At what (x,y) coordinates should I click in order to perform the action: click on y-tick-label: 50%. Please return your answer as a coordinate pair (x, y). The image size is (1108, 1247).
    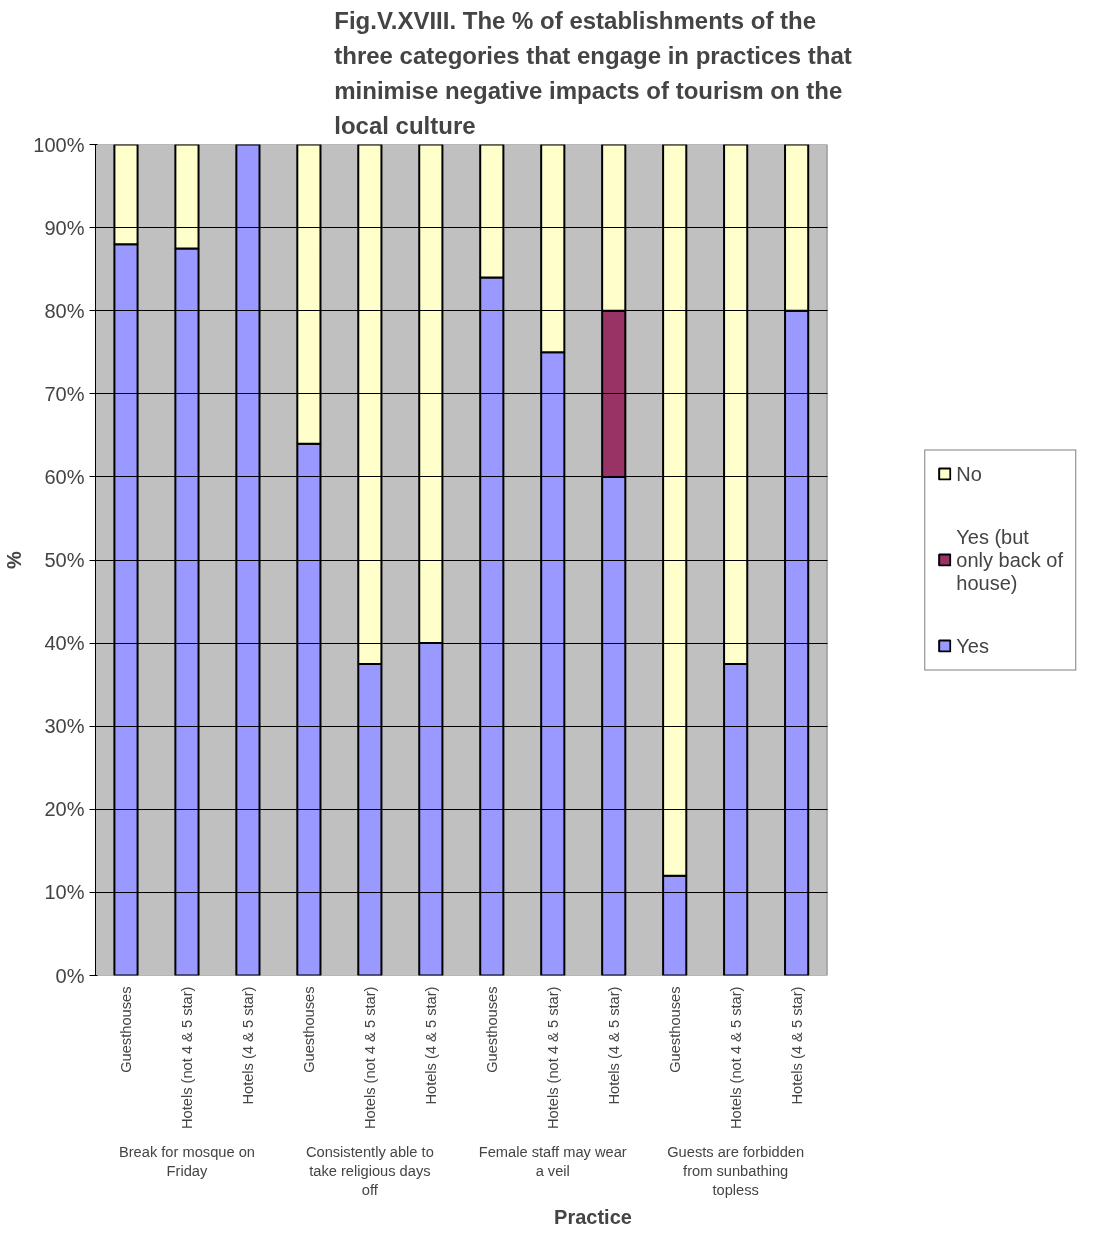
    Looking at the image, I should click on (64, 560).